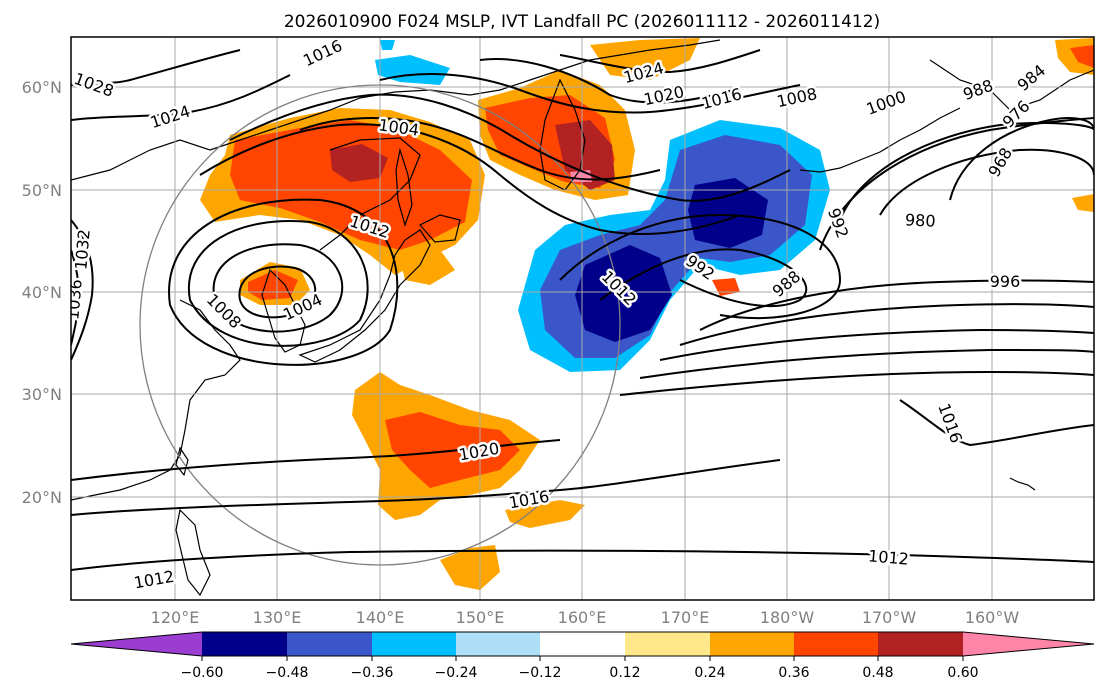  What do you see at coordinates (645, 59) in the screenshot?
I see `shade-warm-arctic` at bounding box center [645, 59].